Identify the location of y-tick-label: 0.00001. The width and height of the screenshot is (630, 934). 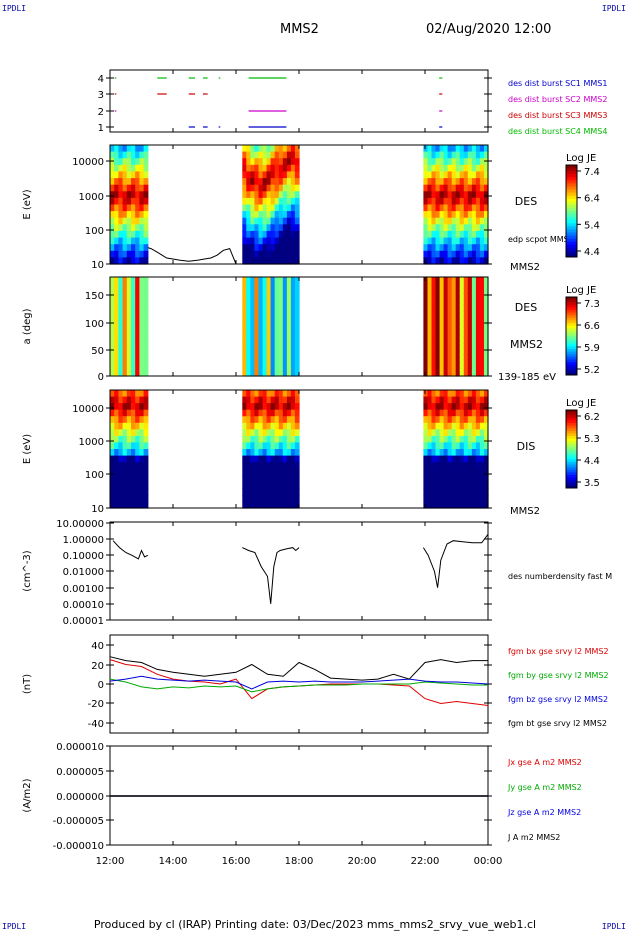
(83, 621).